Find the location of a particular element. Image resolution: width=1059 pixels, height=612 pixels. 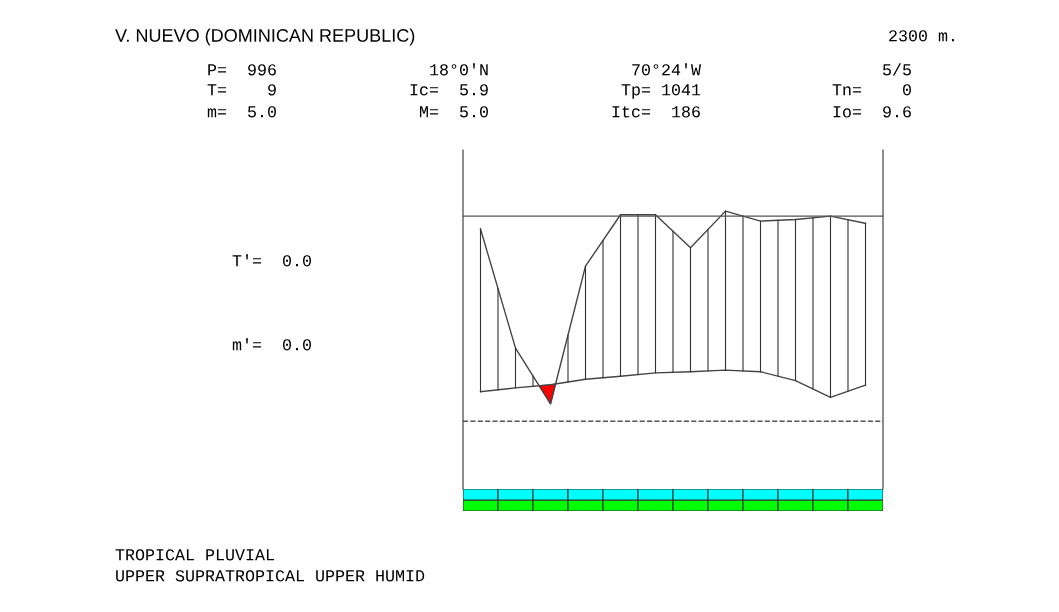

text: 5/5 is located at coordinates (897, 69).